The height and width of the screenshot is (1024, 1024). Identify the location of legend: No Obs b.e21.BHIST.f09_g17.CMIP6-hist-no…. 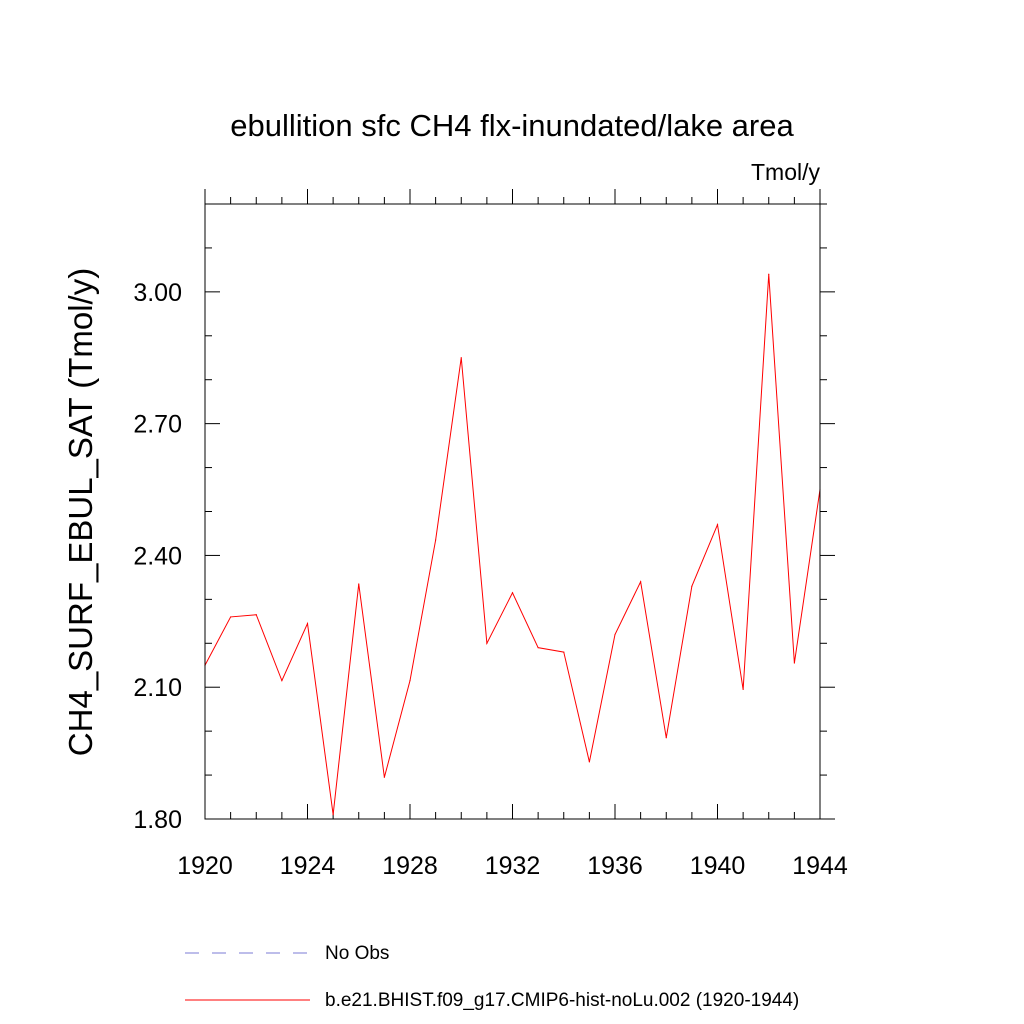
(492, 977).